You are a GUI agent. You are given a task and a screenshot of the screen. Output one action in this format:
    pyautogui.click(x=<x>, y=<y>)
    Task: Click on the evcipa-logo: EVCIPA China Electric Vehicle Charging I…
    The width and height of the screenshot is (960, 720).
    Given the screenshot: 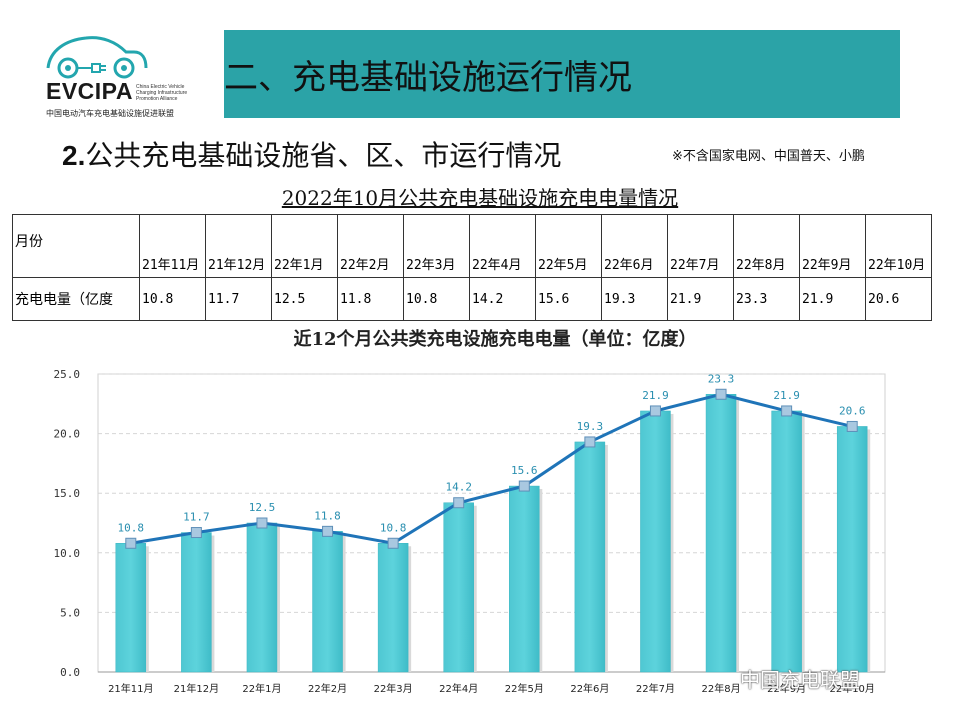 What is the action you would take?
    pyautogui.click(x=122, y=74)
    